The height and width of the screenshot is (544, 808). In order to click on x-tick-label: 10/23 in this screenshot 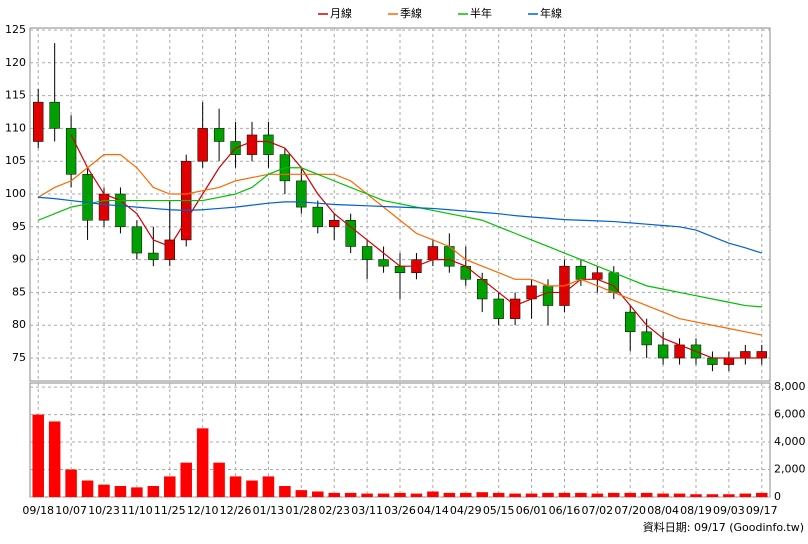, I will do `click(104, 510)`.